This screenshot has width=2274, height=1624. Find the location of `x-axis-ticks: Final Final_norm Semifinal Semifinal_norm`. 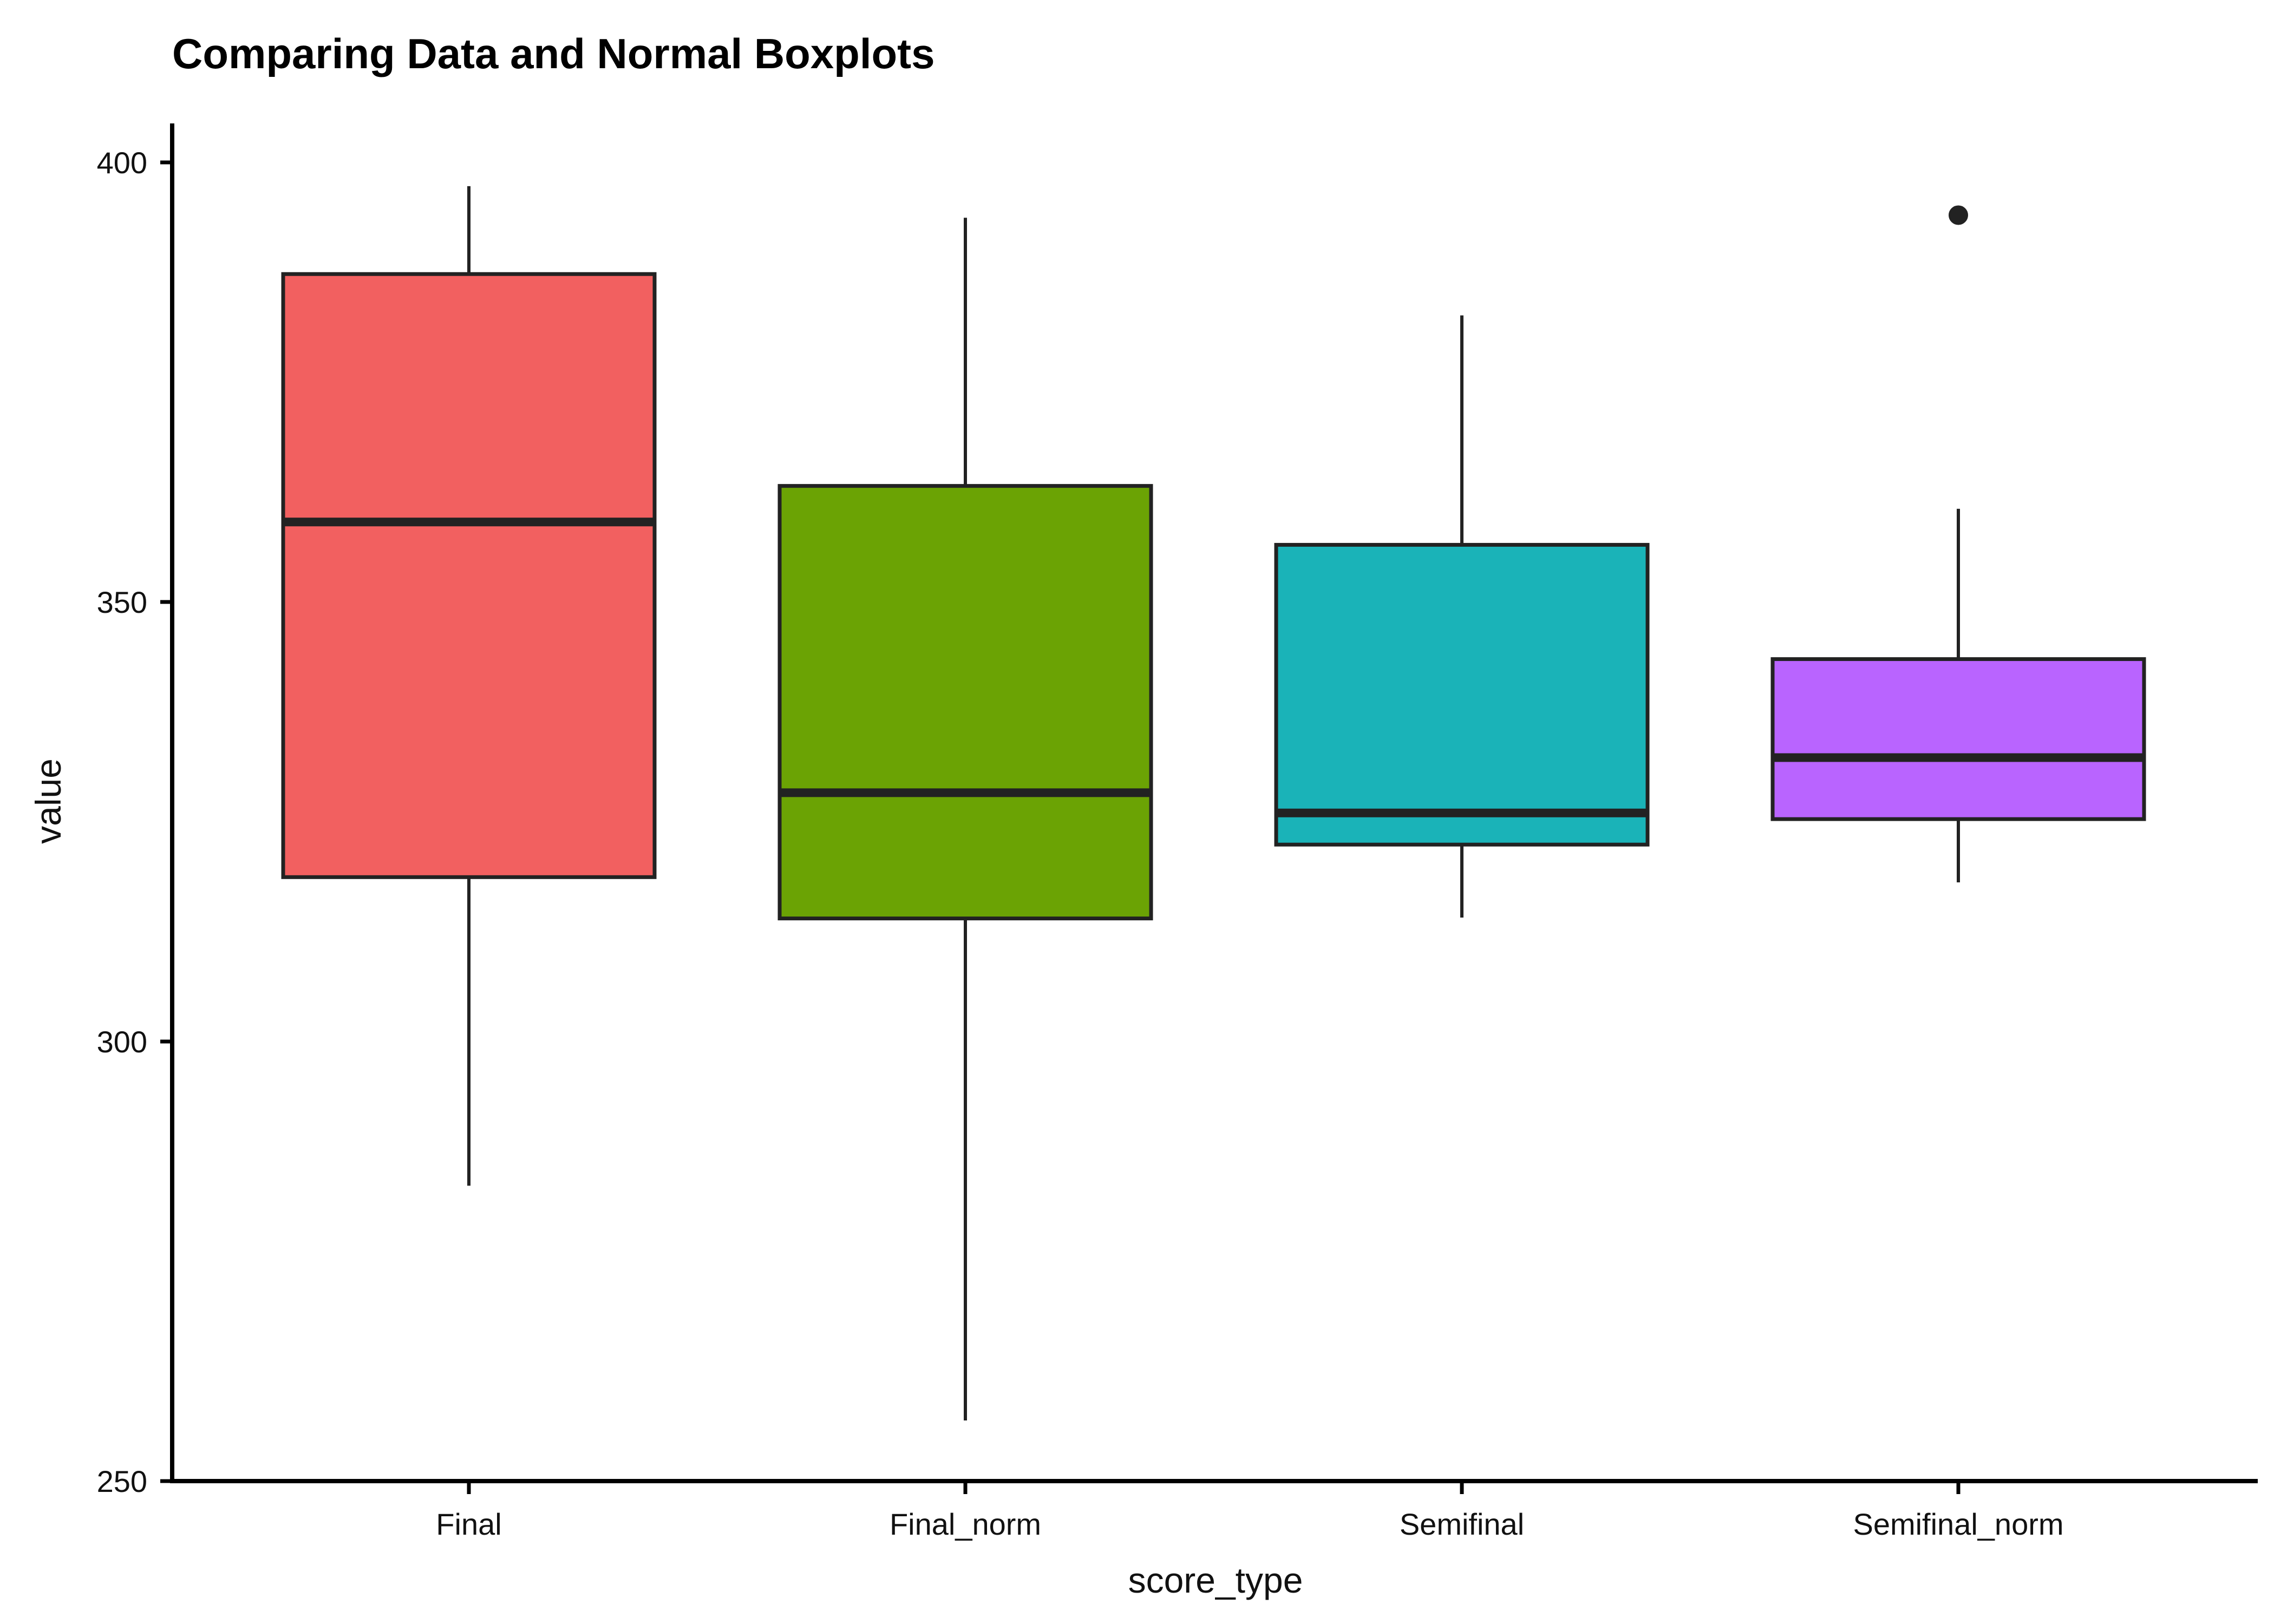

x-axis-ticks: Final Final_norm Semifinal Semifinal_norm is located at coordinates (1250, 1511).